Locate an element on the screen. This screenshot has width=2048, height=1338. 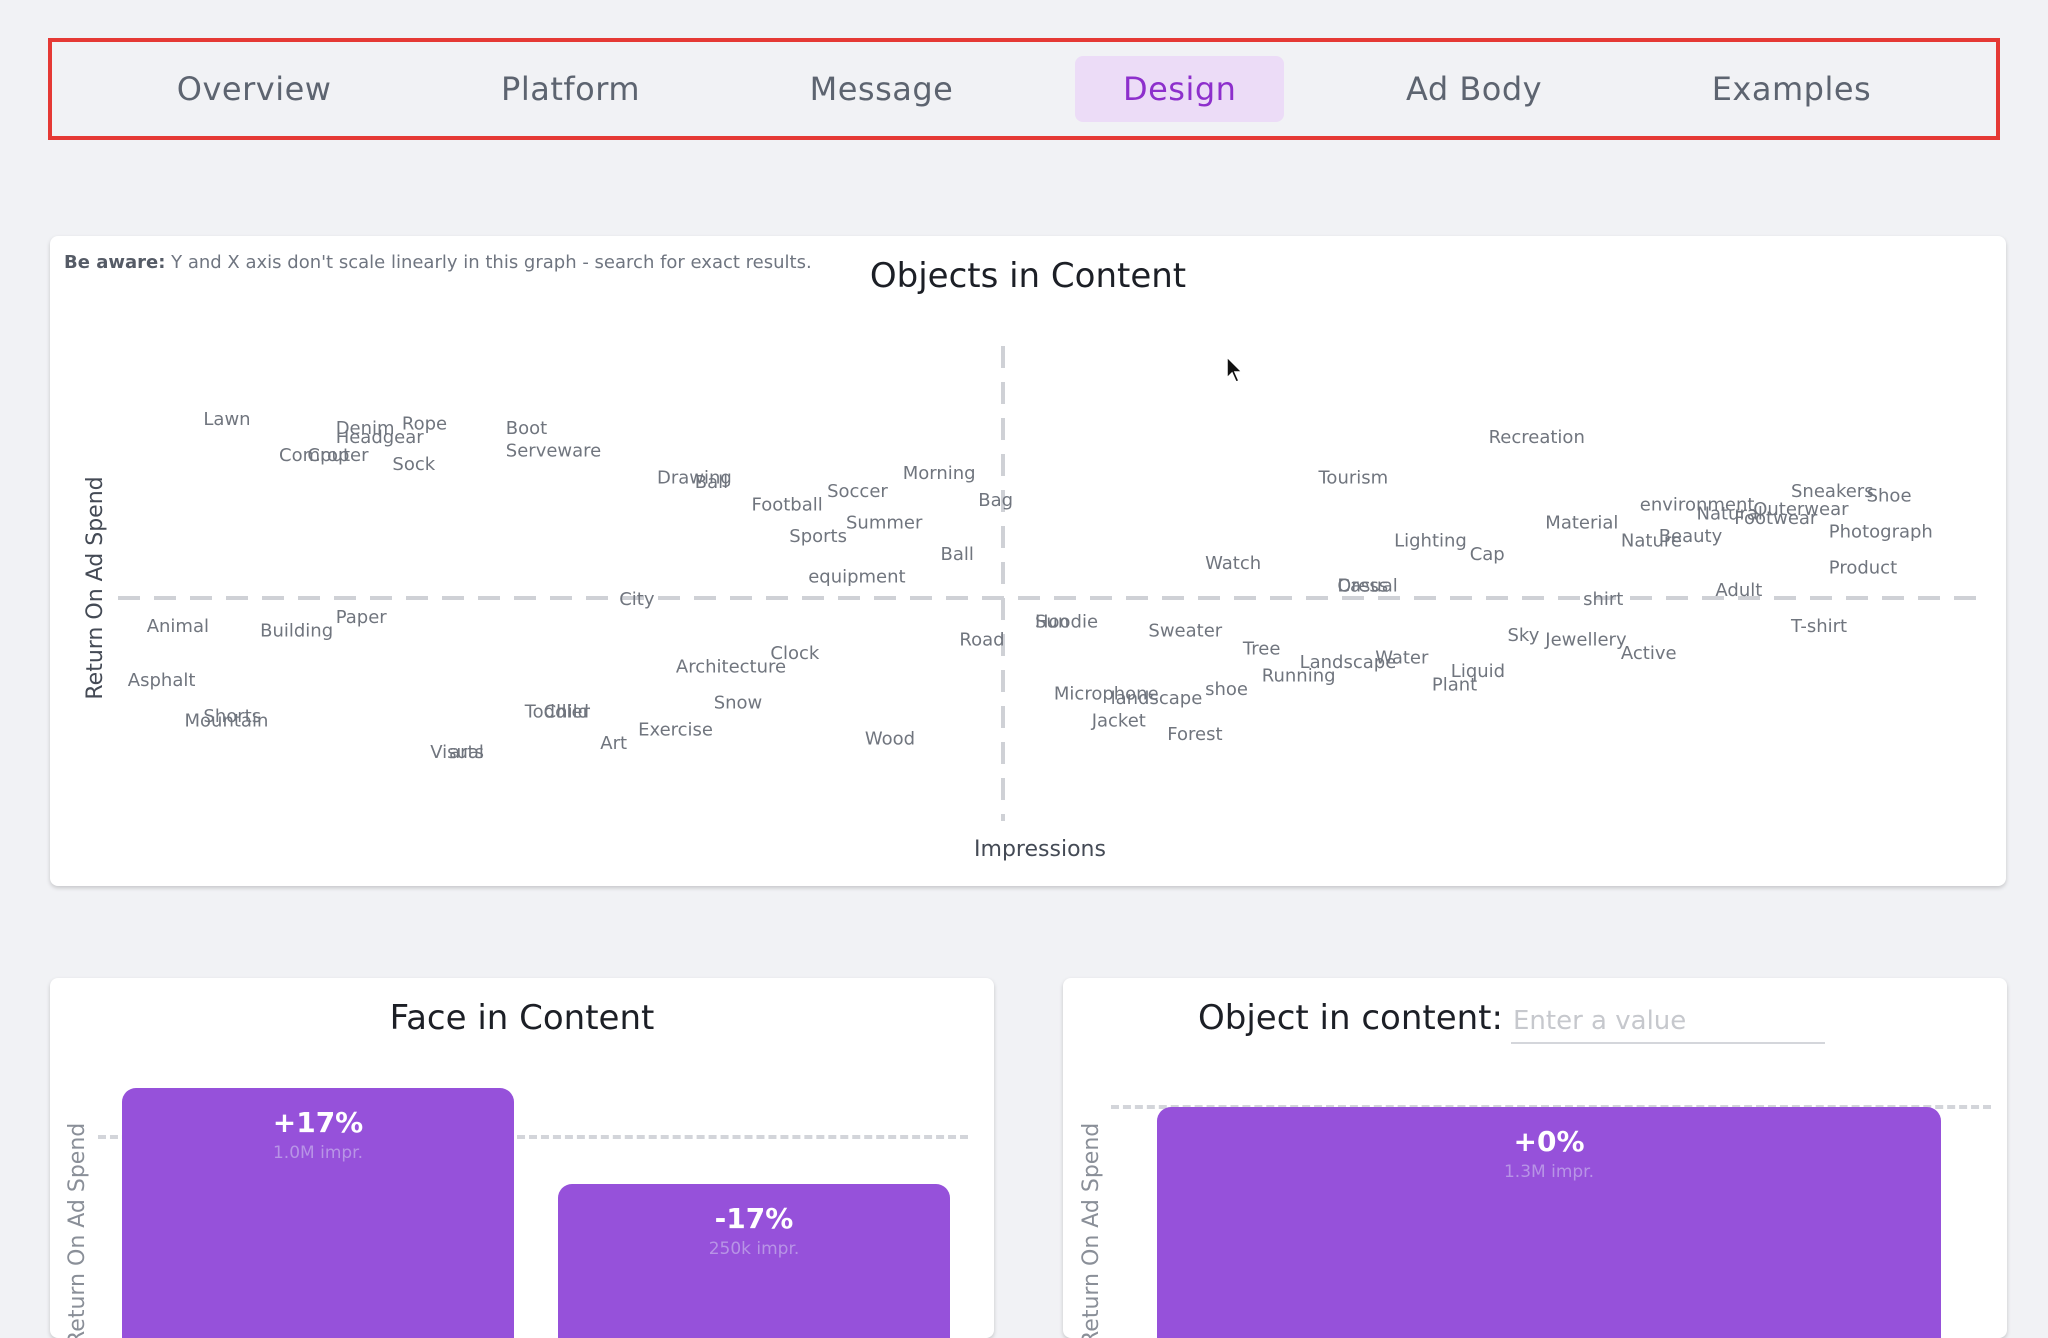
word-point: Jewellery is located at coordinates (1585, 640).